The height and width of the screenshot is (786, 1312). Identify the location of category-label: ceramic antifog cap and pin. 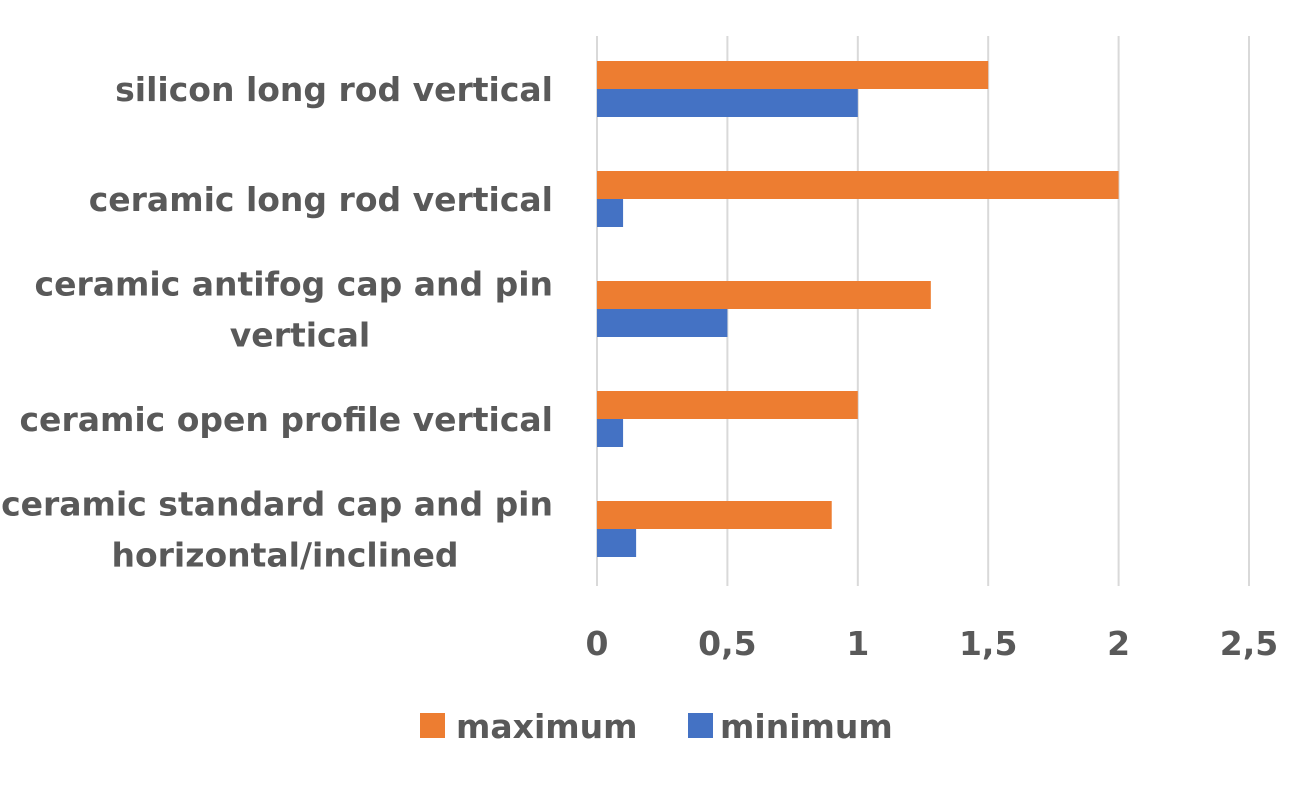
(294, 284).